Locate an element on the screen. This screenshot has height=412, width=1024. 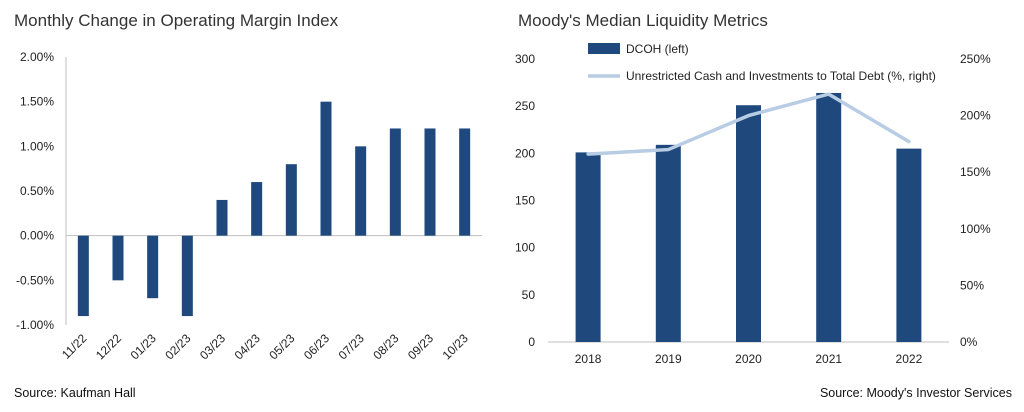
right-x-tick-label: 2021 is located at coordinates (828, 359).